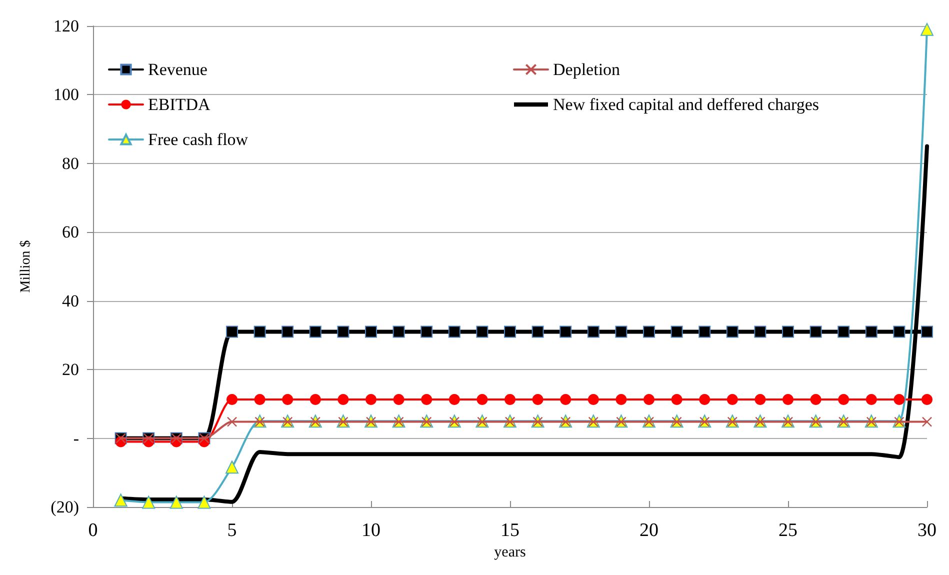 The image size is (949, 575). Describe the element at coordinates (686, 104) in the screenshot. I see `legend-label: New fixed capital and deffered charges` at that location.